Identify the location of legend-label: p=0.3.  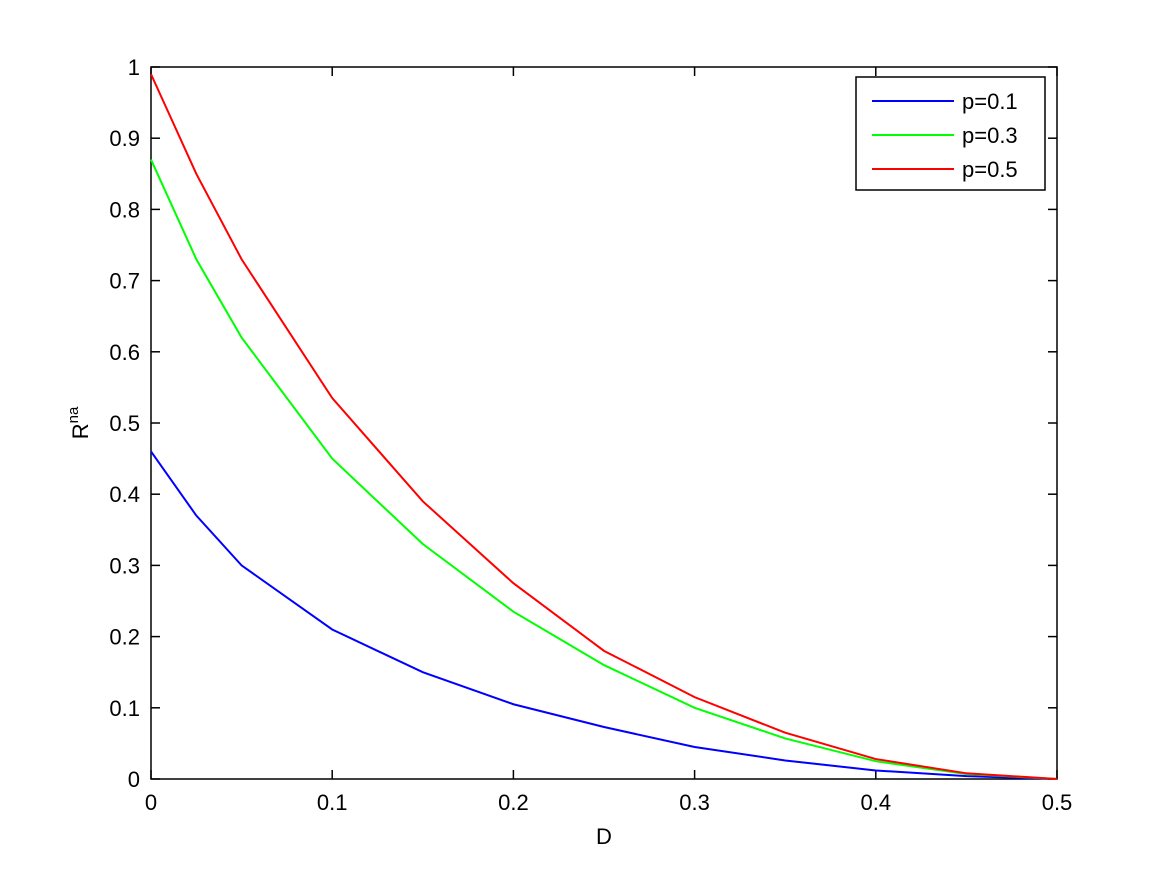
(990, 135).